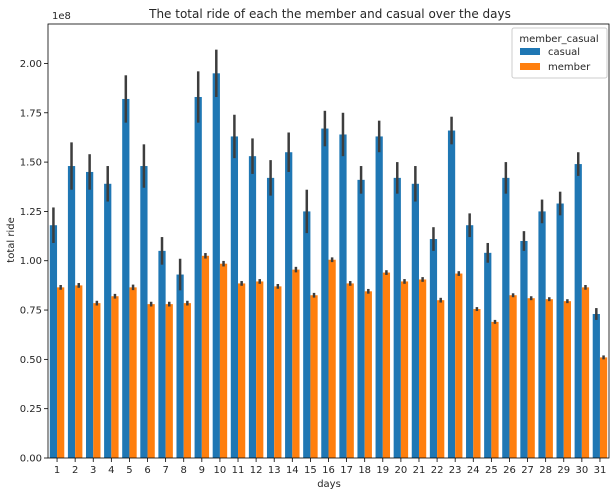 This screenshot has height=500, width=615. I want to click on y-tick-label: 0.25, so click(31, 409).